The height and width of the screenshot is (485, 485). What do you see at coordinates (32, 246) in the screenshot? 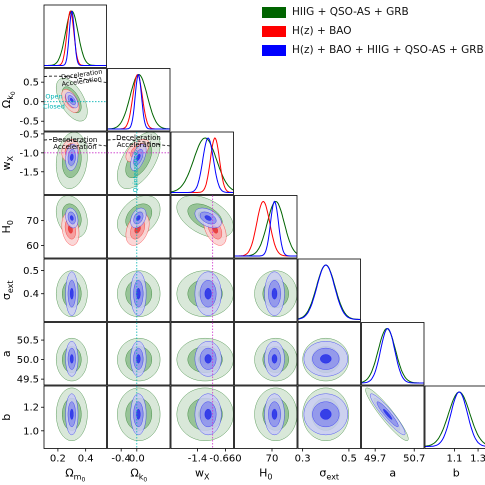
I see `y-tick-label: 60` at bounding box center [32, 246].